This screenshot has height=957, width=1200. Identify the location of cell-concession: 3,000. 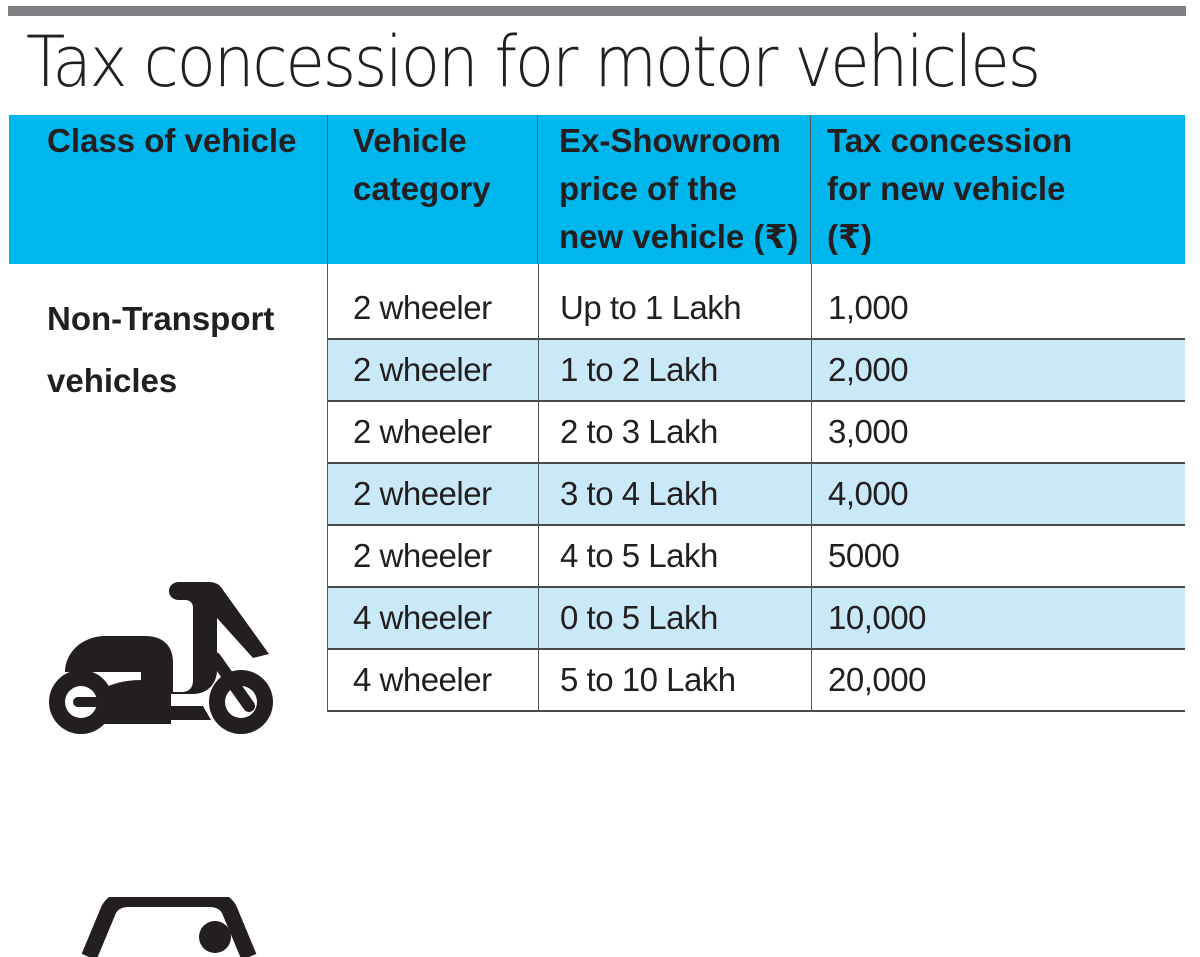
(998, 432).